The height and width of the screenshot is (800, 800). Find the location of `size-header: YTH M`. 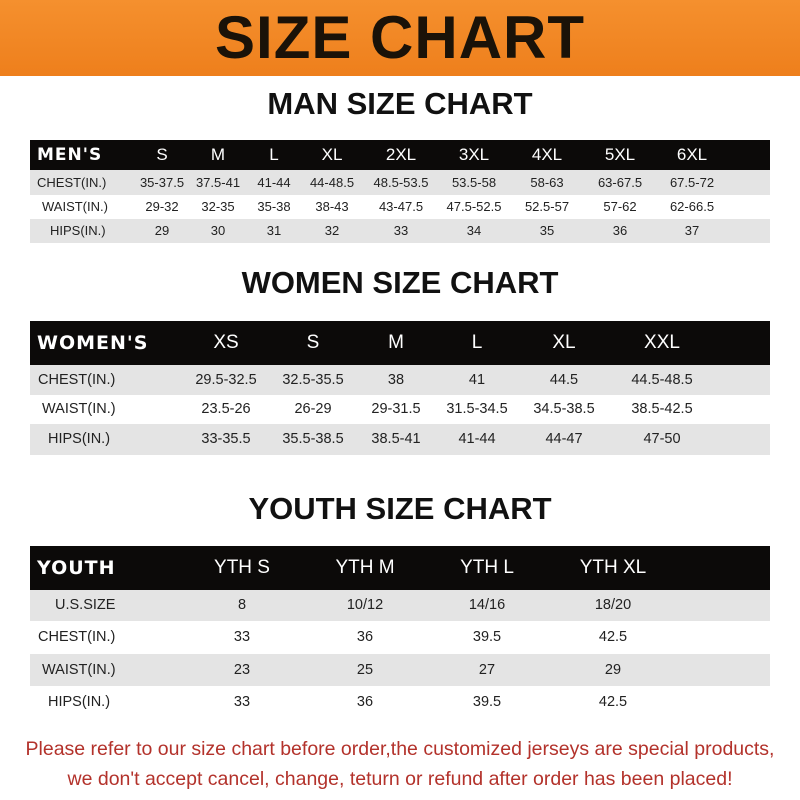

size-header: YTH M is located at coordinates (365, 567).